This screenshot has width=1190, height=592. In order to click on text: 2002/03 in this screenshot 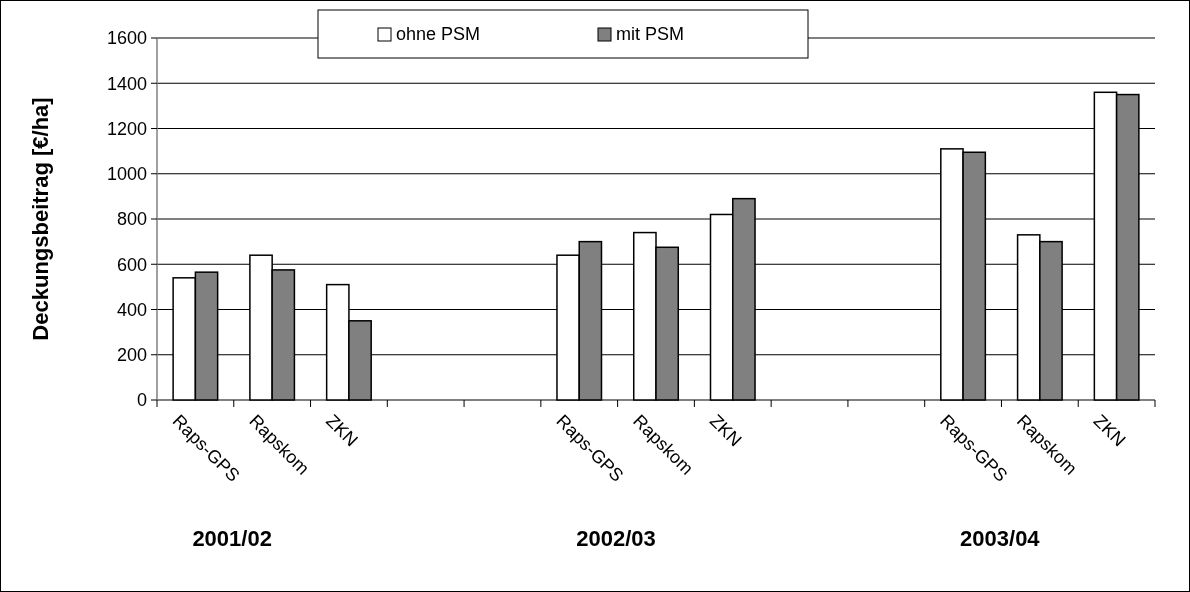, I will do `click(616, 538)`.